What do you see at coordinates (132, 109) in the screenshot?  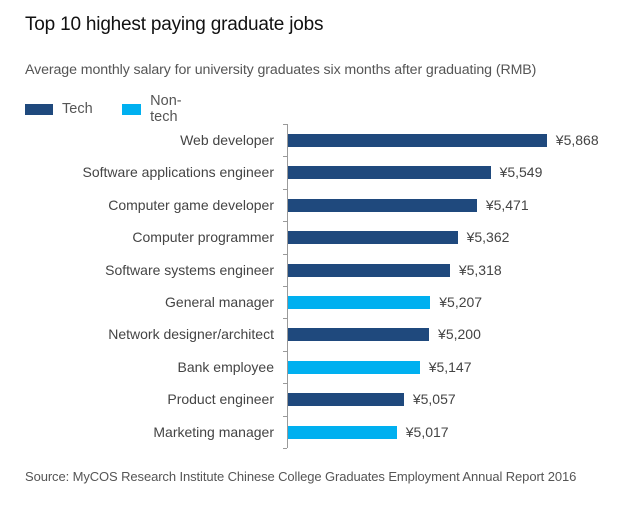 I see `legend-swatch-non-tech` at bounding box center [132, 109].